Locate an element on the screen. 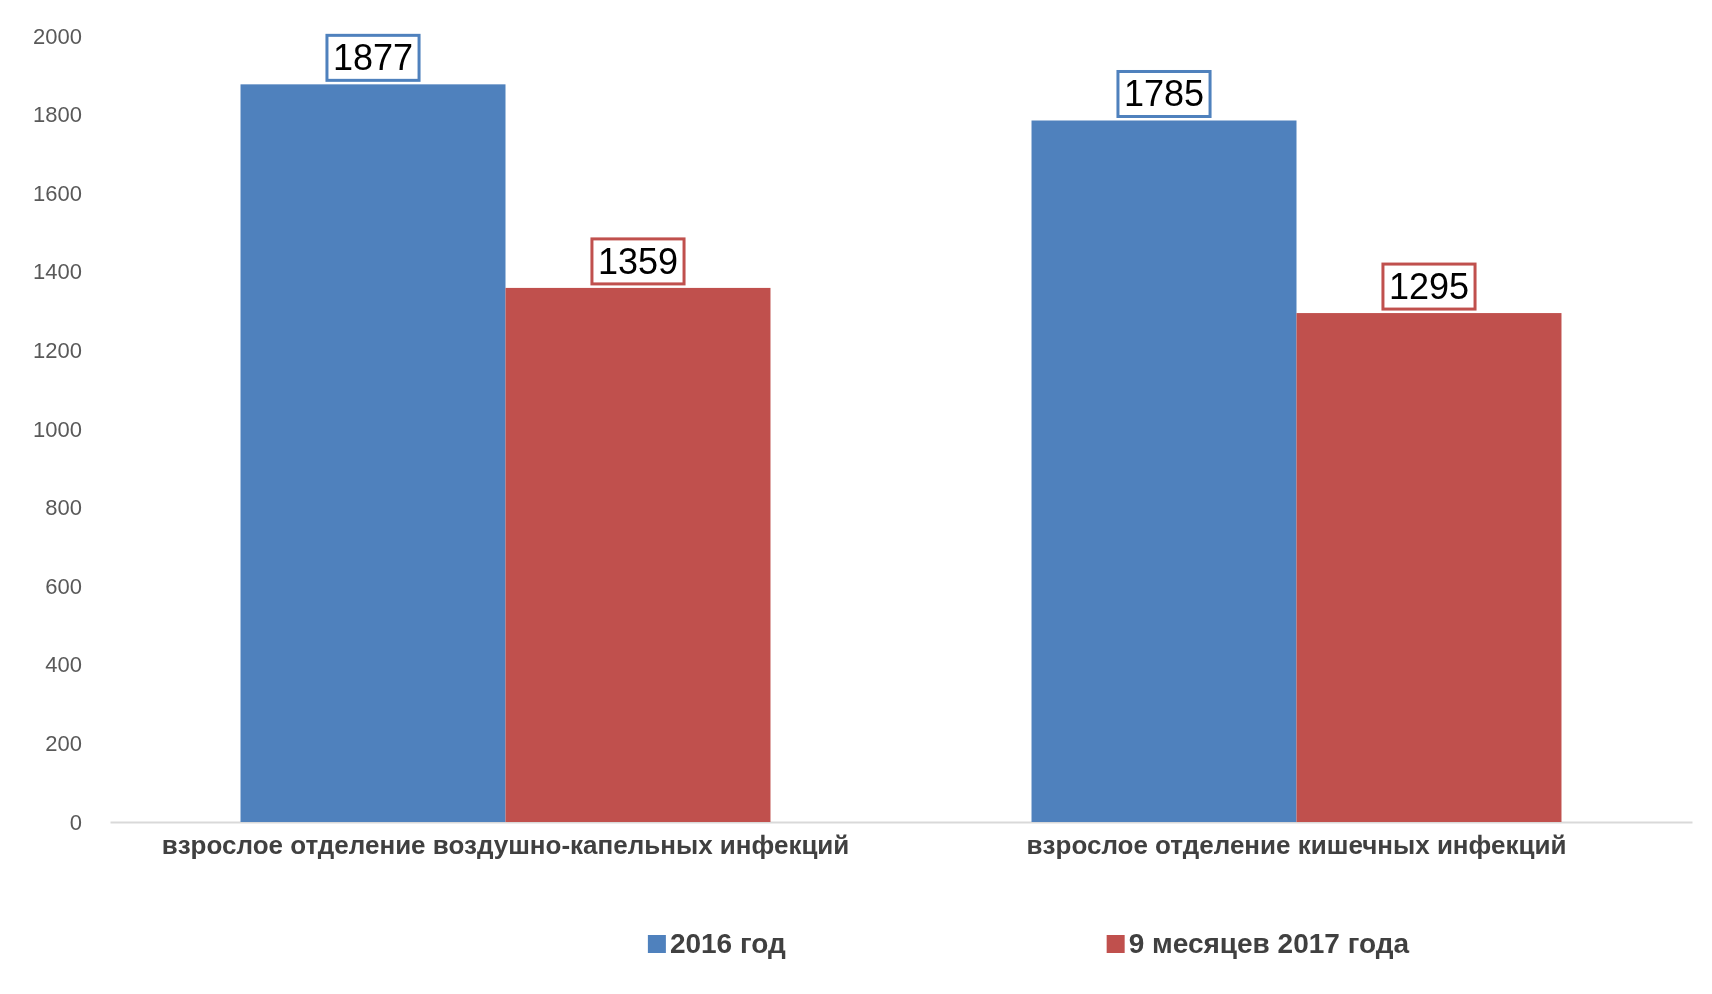  y-tick-label: 1600 is located at coordinates (57, 193).